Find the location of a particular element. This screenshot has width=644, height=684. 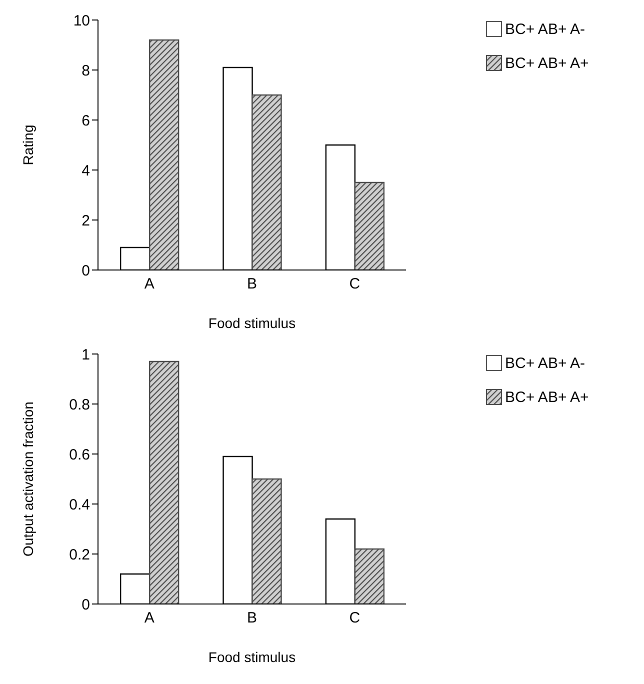

y-tick-label: 0.4 is located at coordinates (79, 505).